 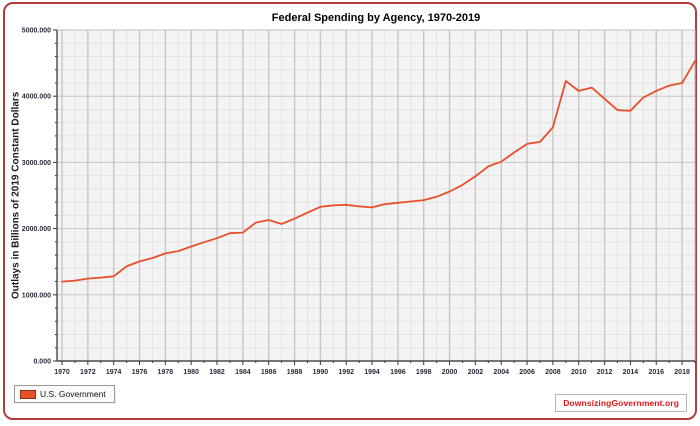 I want to click on x-tick-label: 2016, so click(x=656, y=372).